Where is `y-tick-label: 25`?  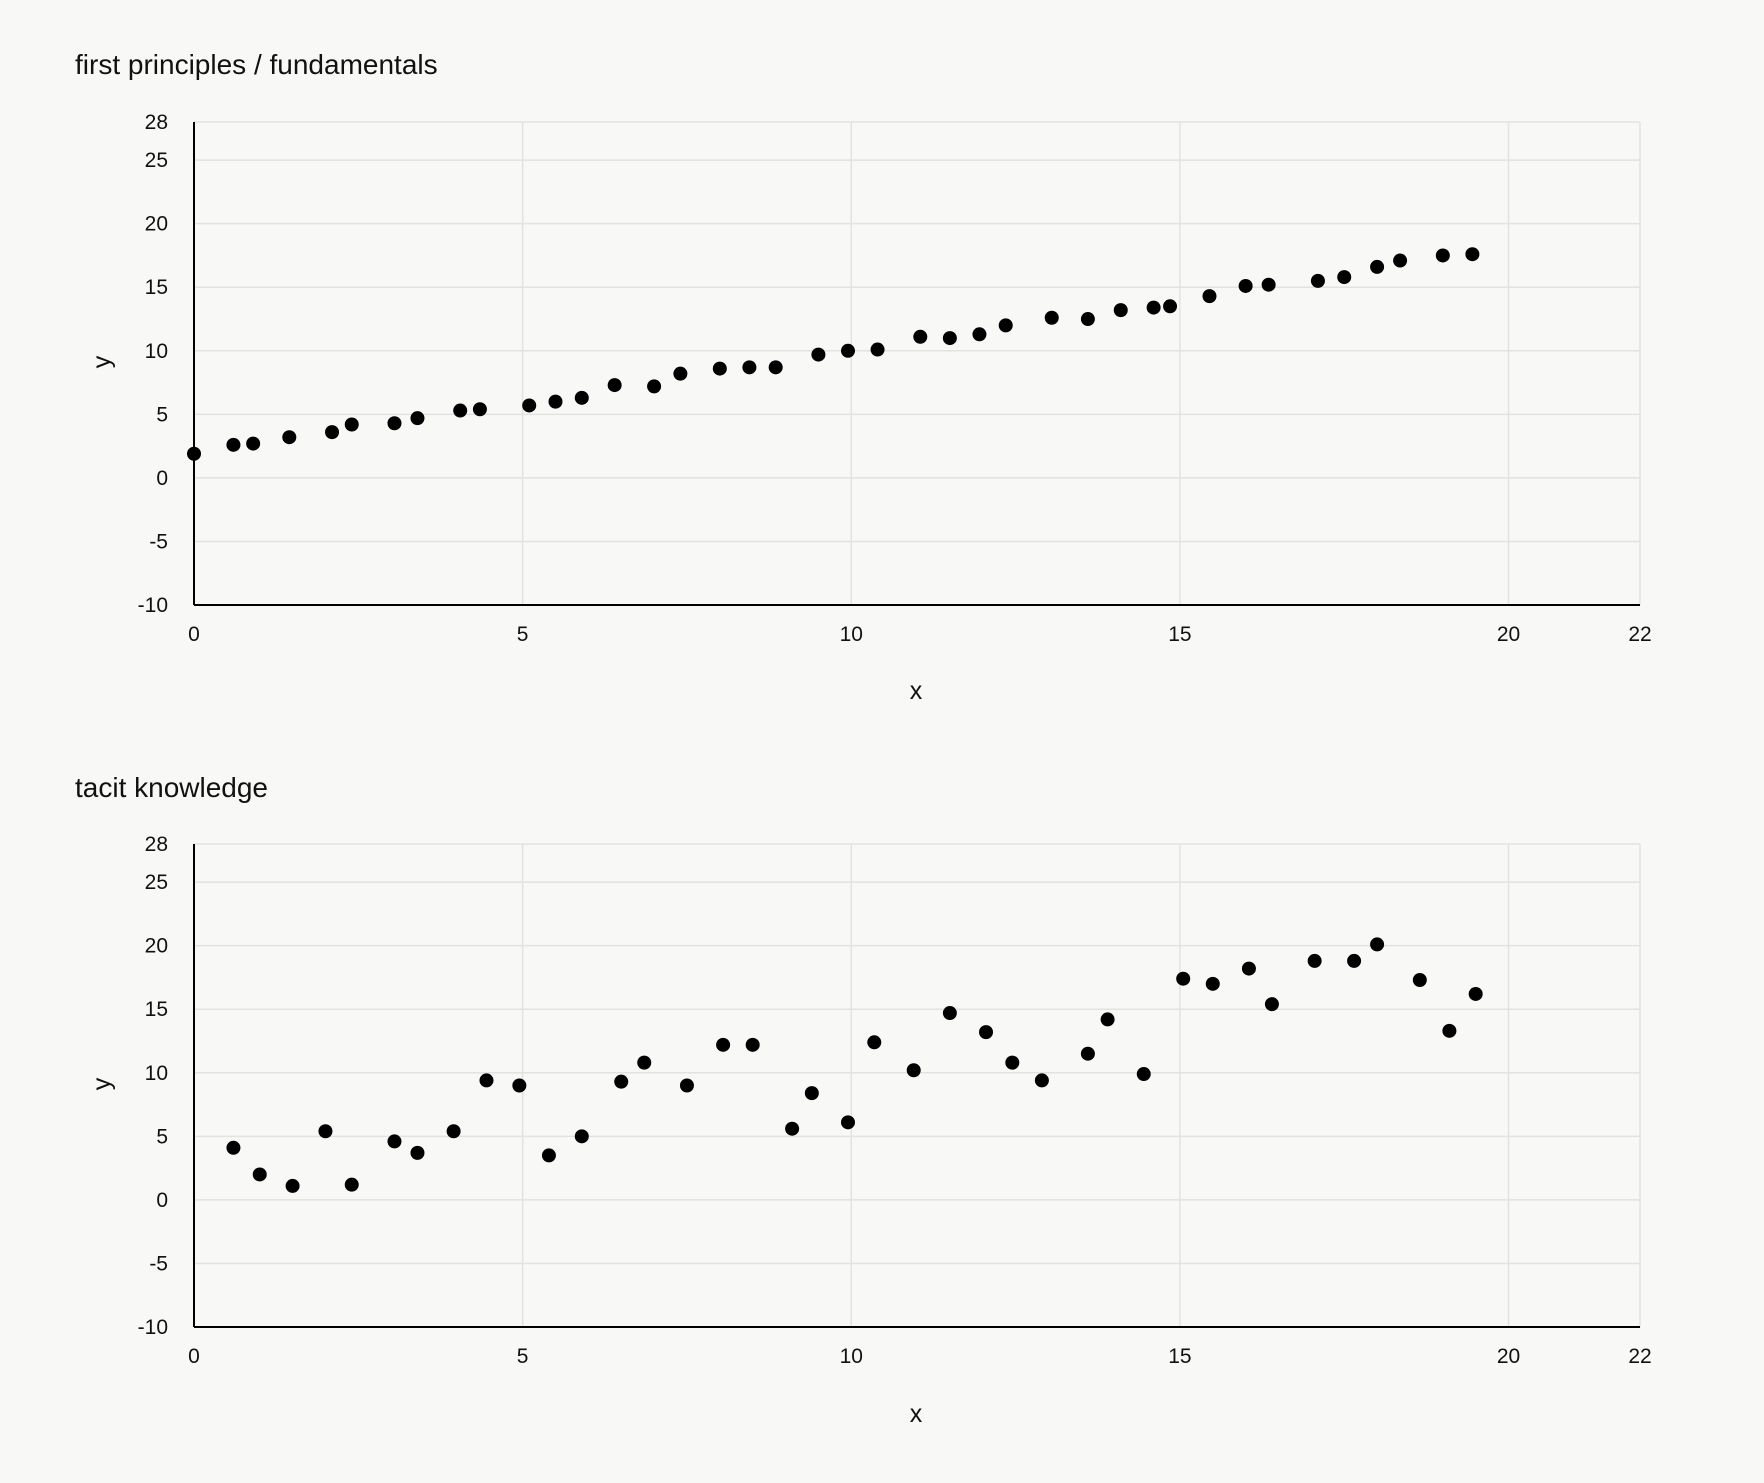 y-tick-label: 25 is located at coordinates (156, 882).